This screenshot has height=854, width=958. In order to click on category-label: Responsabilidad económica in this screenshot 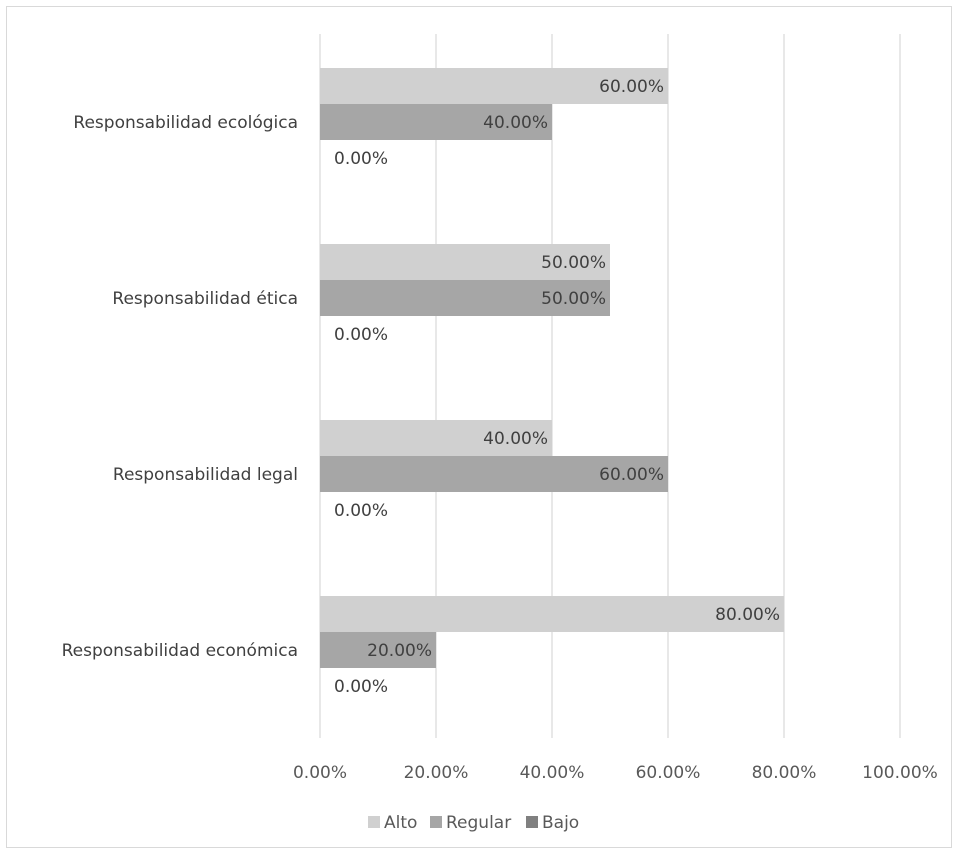, I will do `click(180, 651)`.